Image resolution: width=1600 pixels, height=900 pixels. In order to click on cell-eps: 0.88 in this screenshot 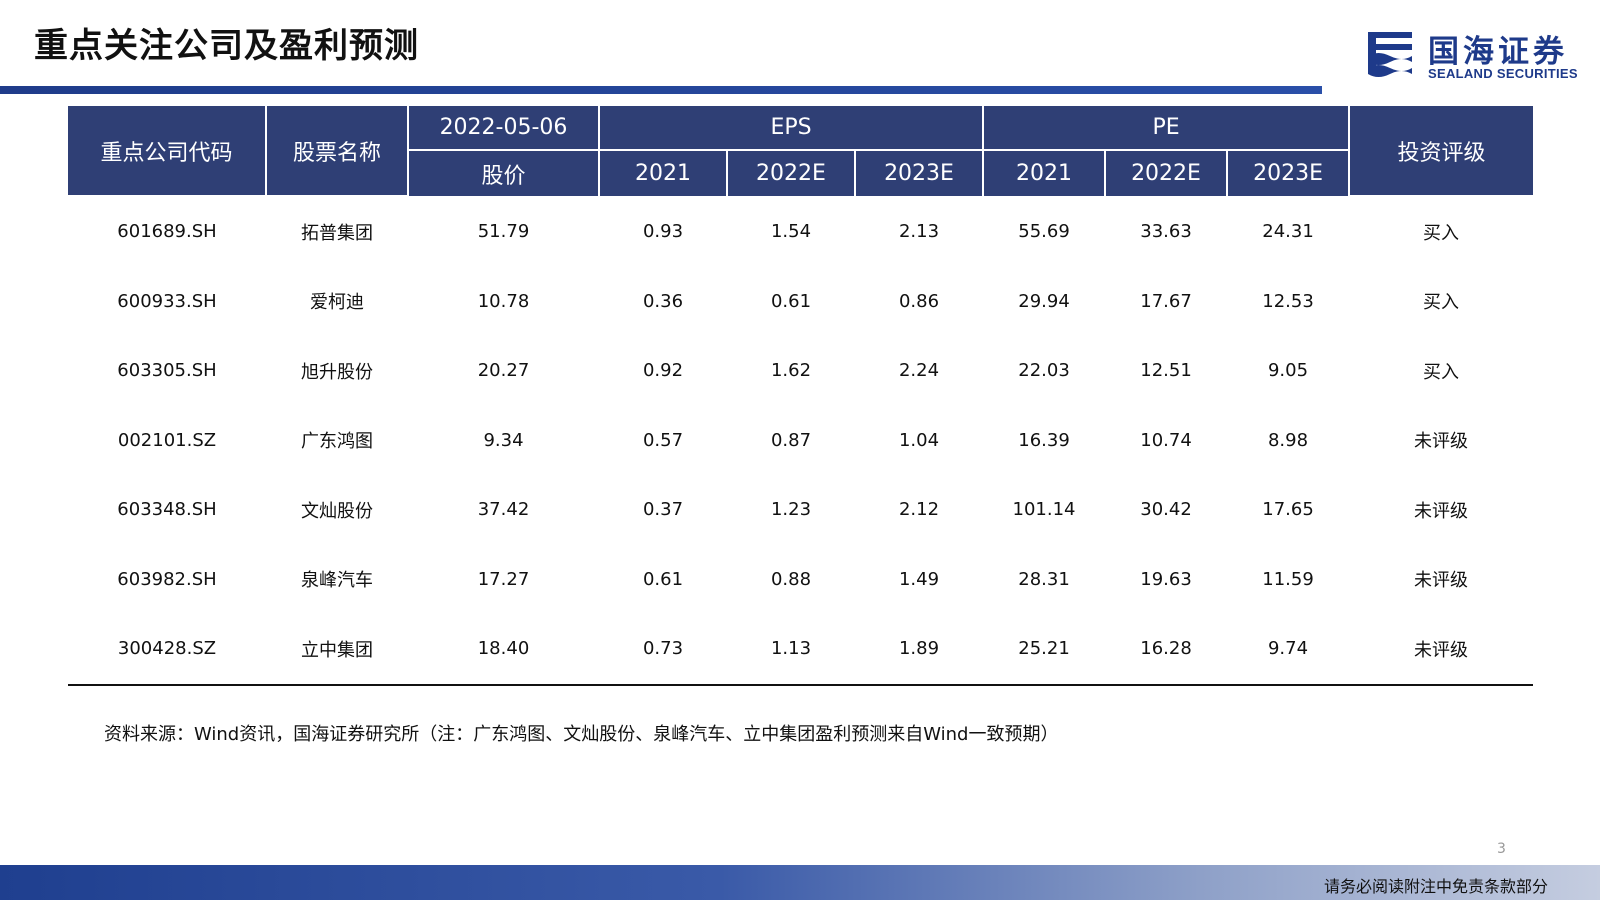, I will do `click(791, 579)`.